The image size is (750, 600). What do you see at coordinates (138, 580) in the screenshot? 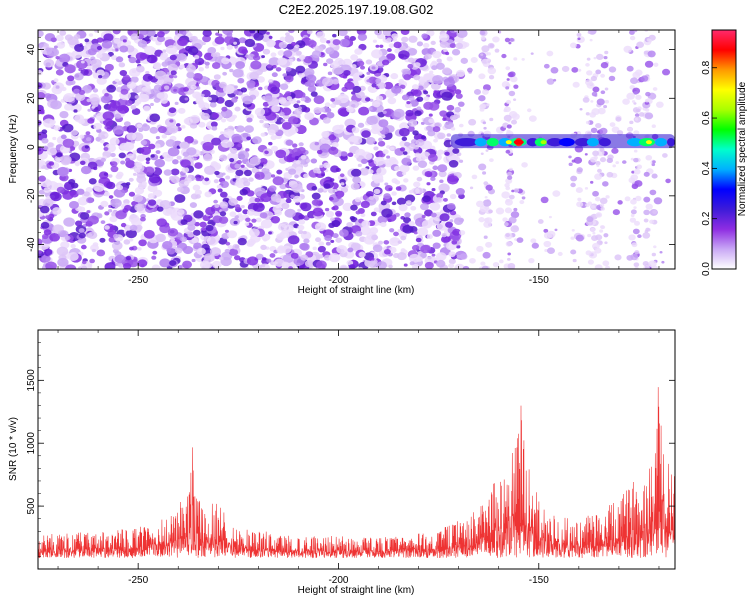
I see `x-tick-label: -250` at bounding box center [138, 580].